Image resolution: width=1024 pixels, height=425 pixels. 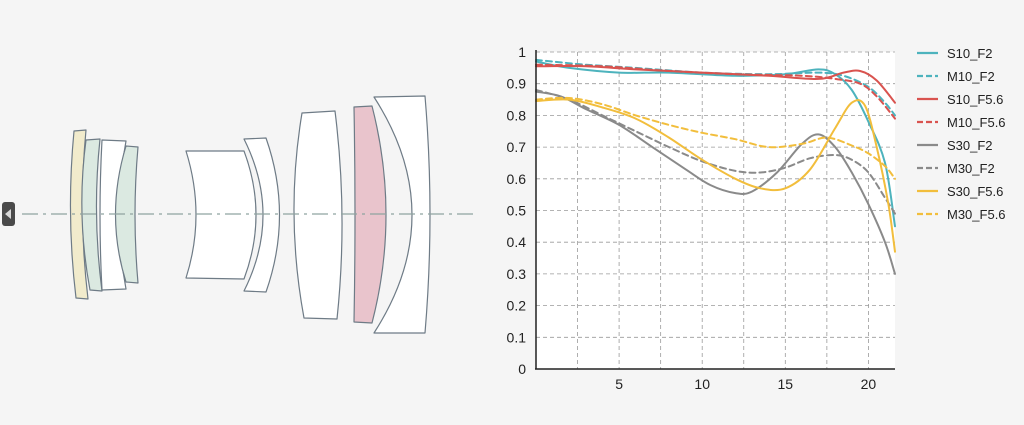 What do you see at coordinates (970, 53) in the screenshot?
I see `legend-label-s10-f2: S10_F2` at bounding box center [970, 53].